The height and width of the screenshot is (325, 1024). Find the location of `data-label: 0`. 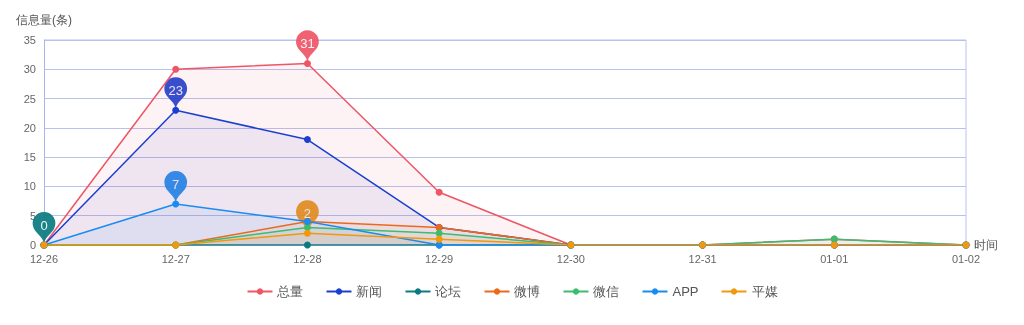

data-label: 0 is located at coordinates (44, 225).